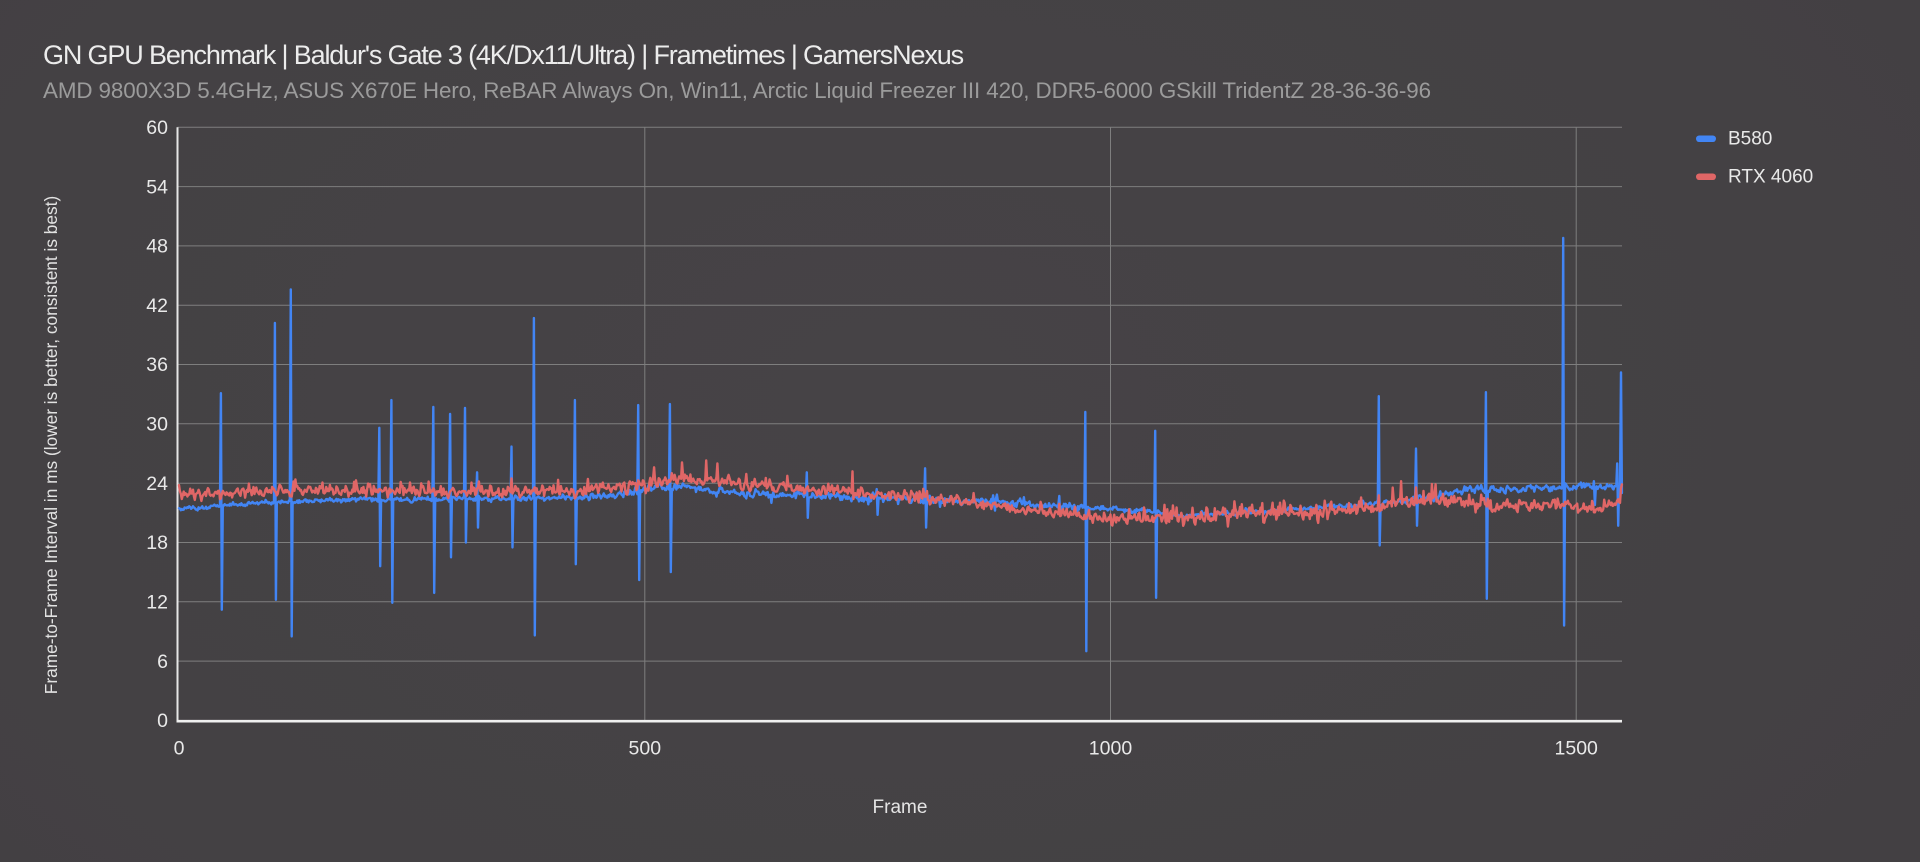 The width and height of the screenshot is (1920, 862). Describe the element at coordinates (157, 306) in the screenshot. I see `svg-text: 42` at that location.